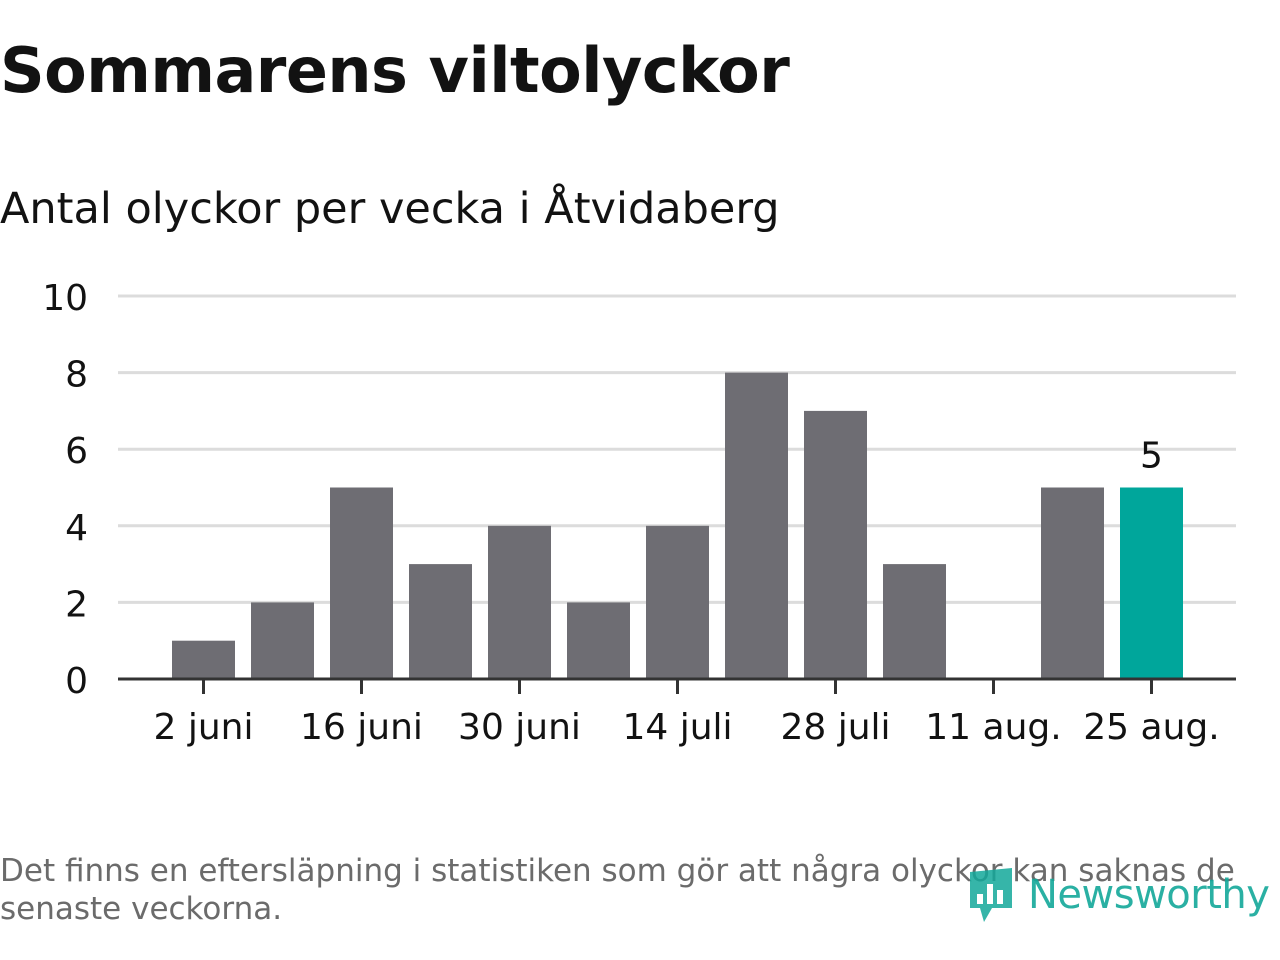  Describe the element at coordinates (361, 727) in the screenshot. I see `x-tick-label: 16 juni` at that location.